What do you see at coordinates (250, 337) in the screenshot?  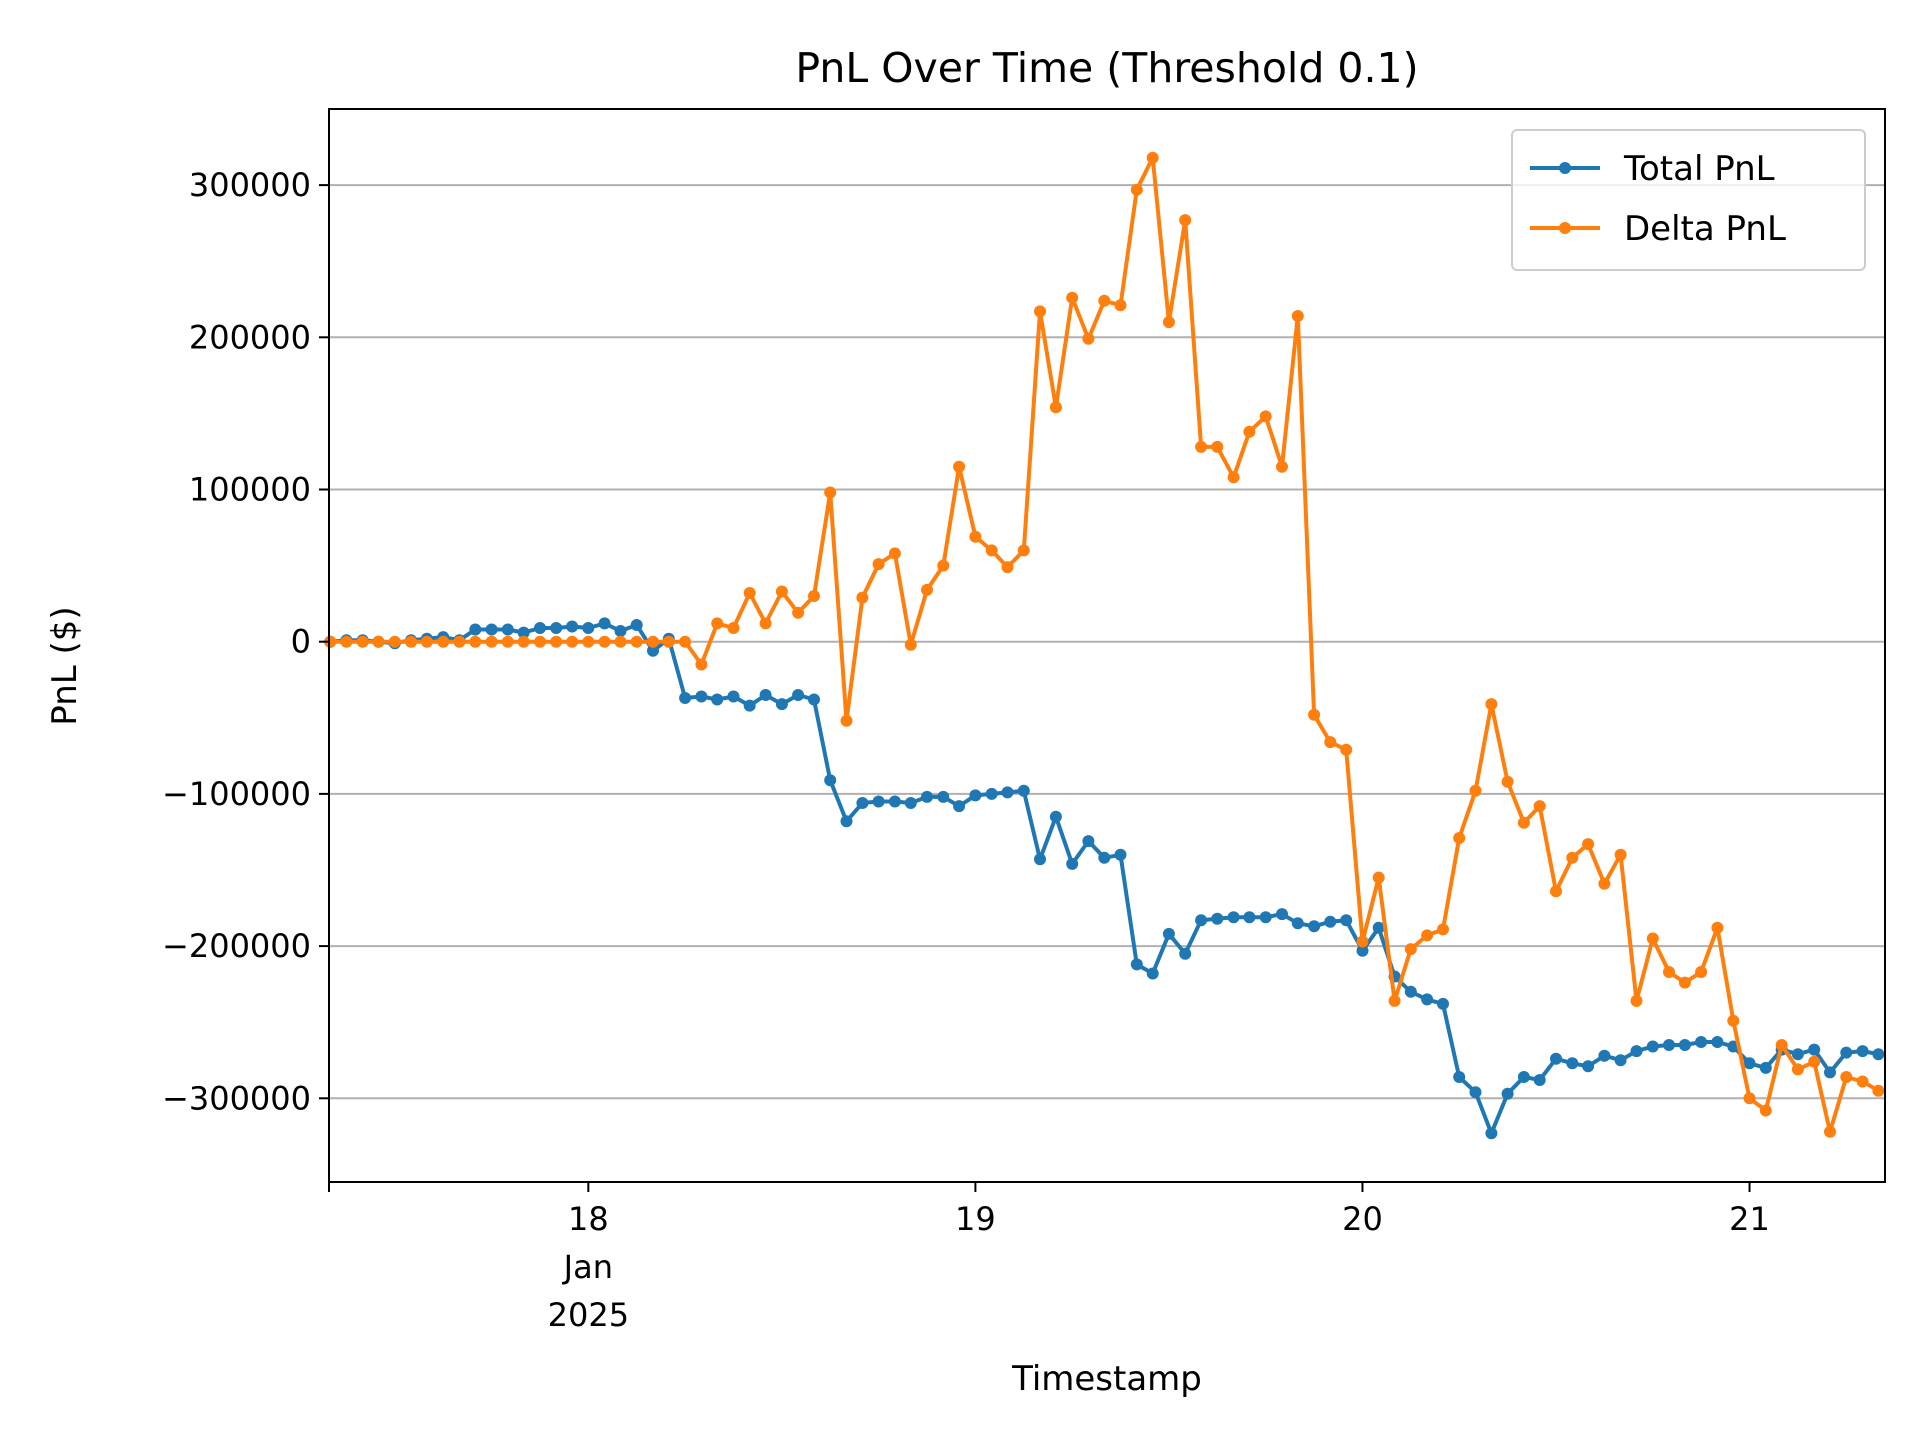 I see `y-tick-label: 200000` at bounding box center [250, 337].